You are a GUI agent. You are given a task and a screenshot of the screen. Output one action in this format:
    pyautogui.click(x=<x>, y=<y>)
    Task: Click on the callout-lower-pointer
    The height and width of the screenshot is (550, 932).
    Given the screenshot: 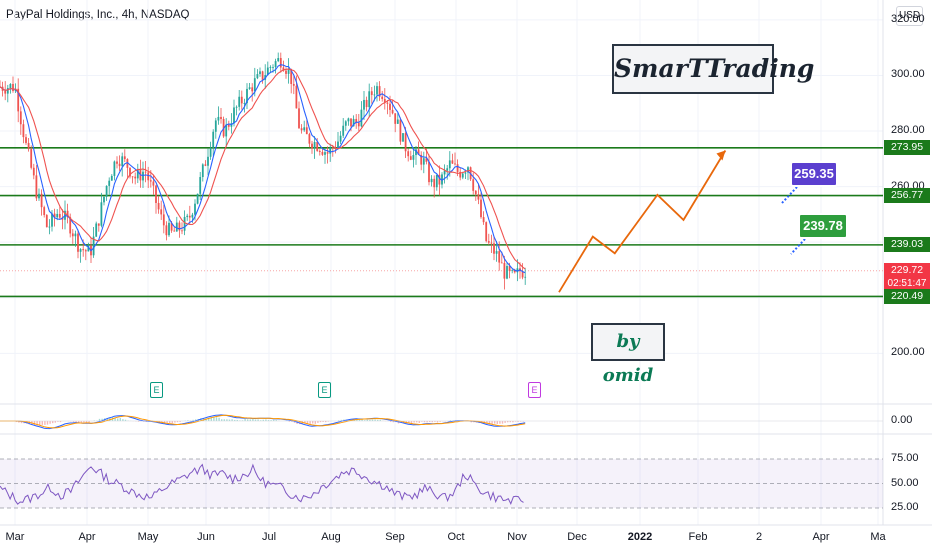 What is the action you would take?
    pyautogui.click(x=798, y=246)
    